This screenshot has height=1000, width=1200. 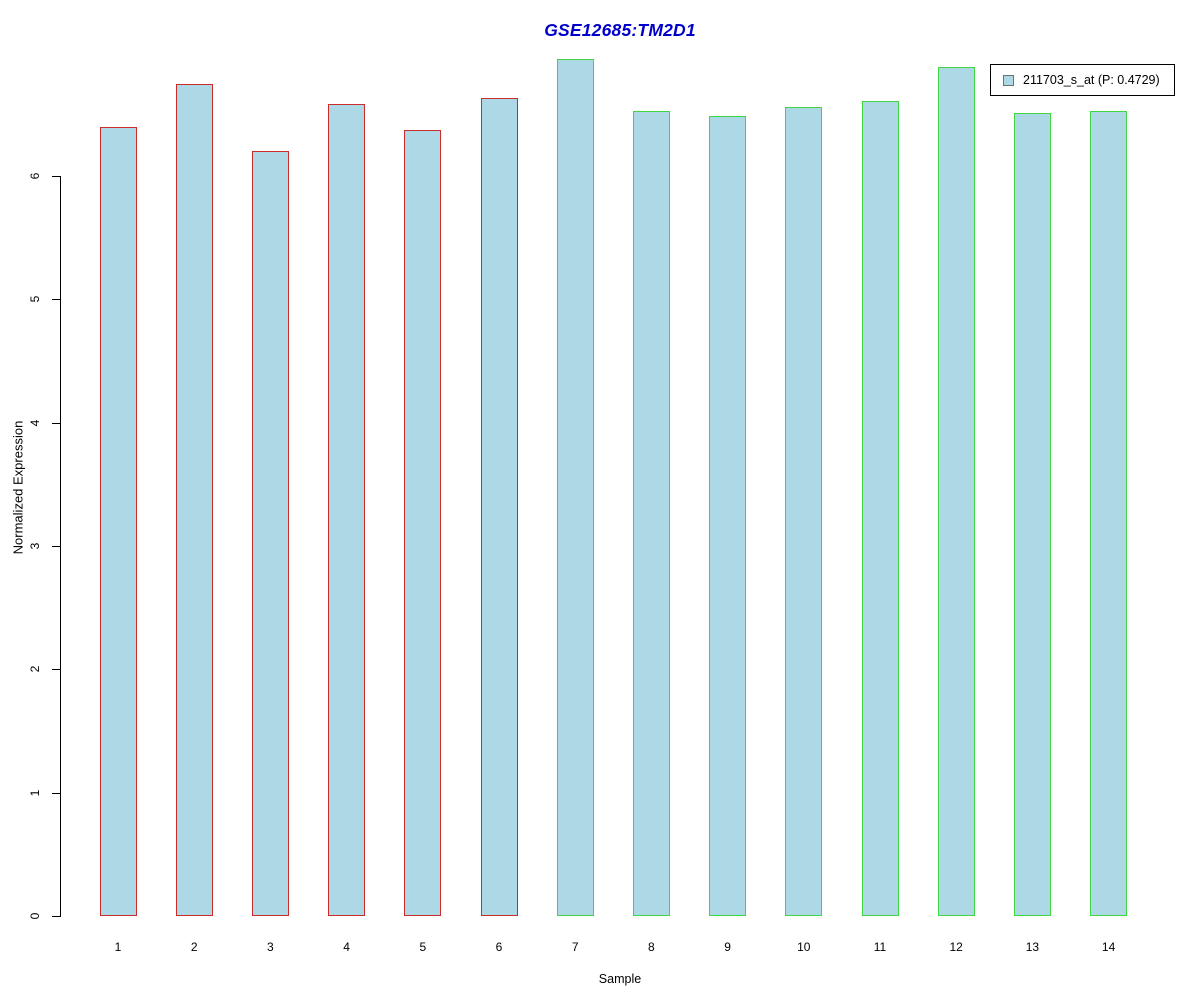 What do you see at coordinates (35, 546) in the screenshot?
I see `y-tick-label: 3` at bounding box center [35, 546].